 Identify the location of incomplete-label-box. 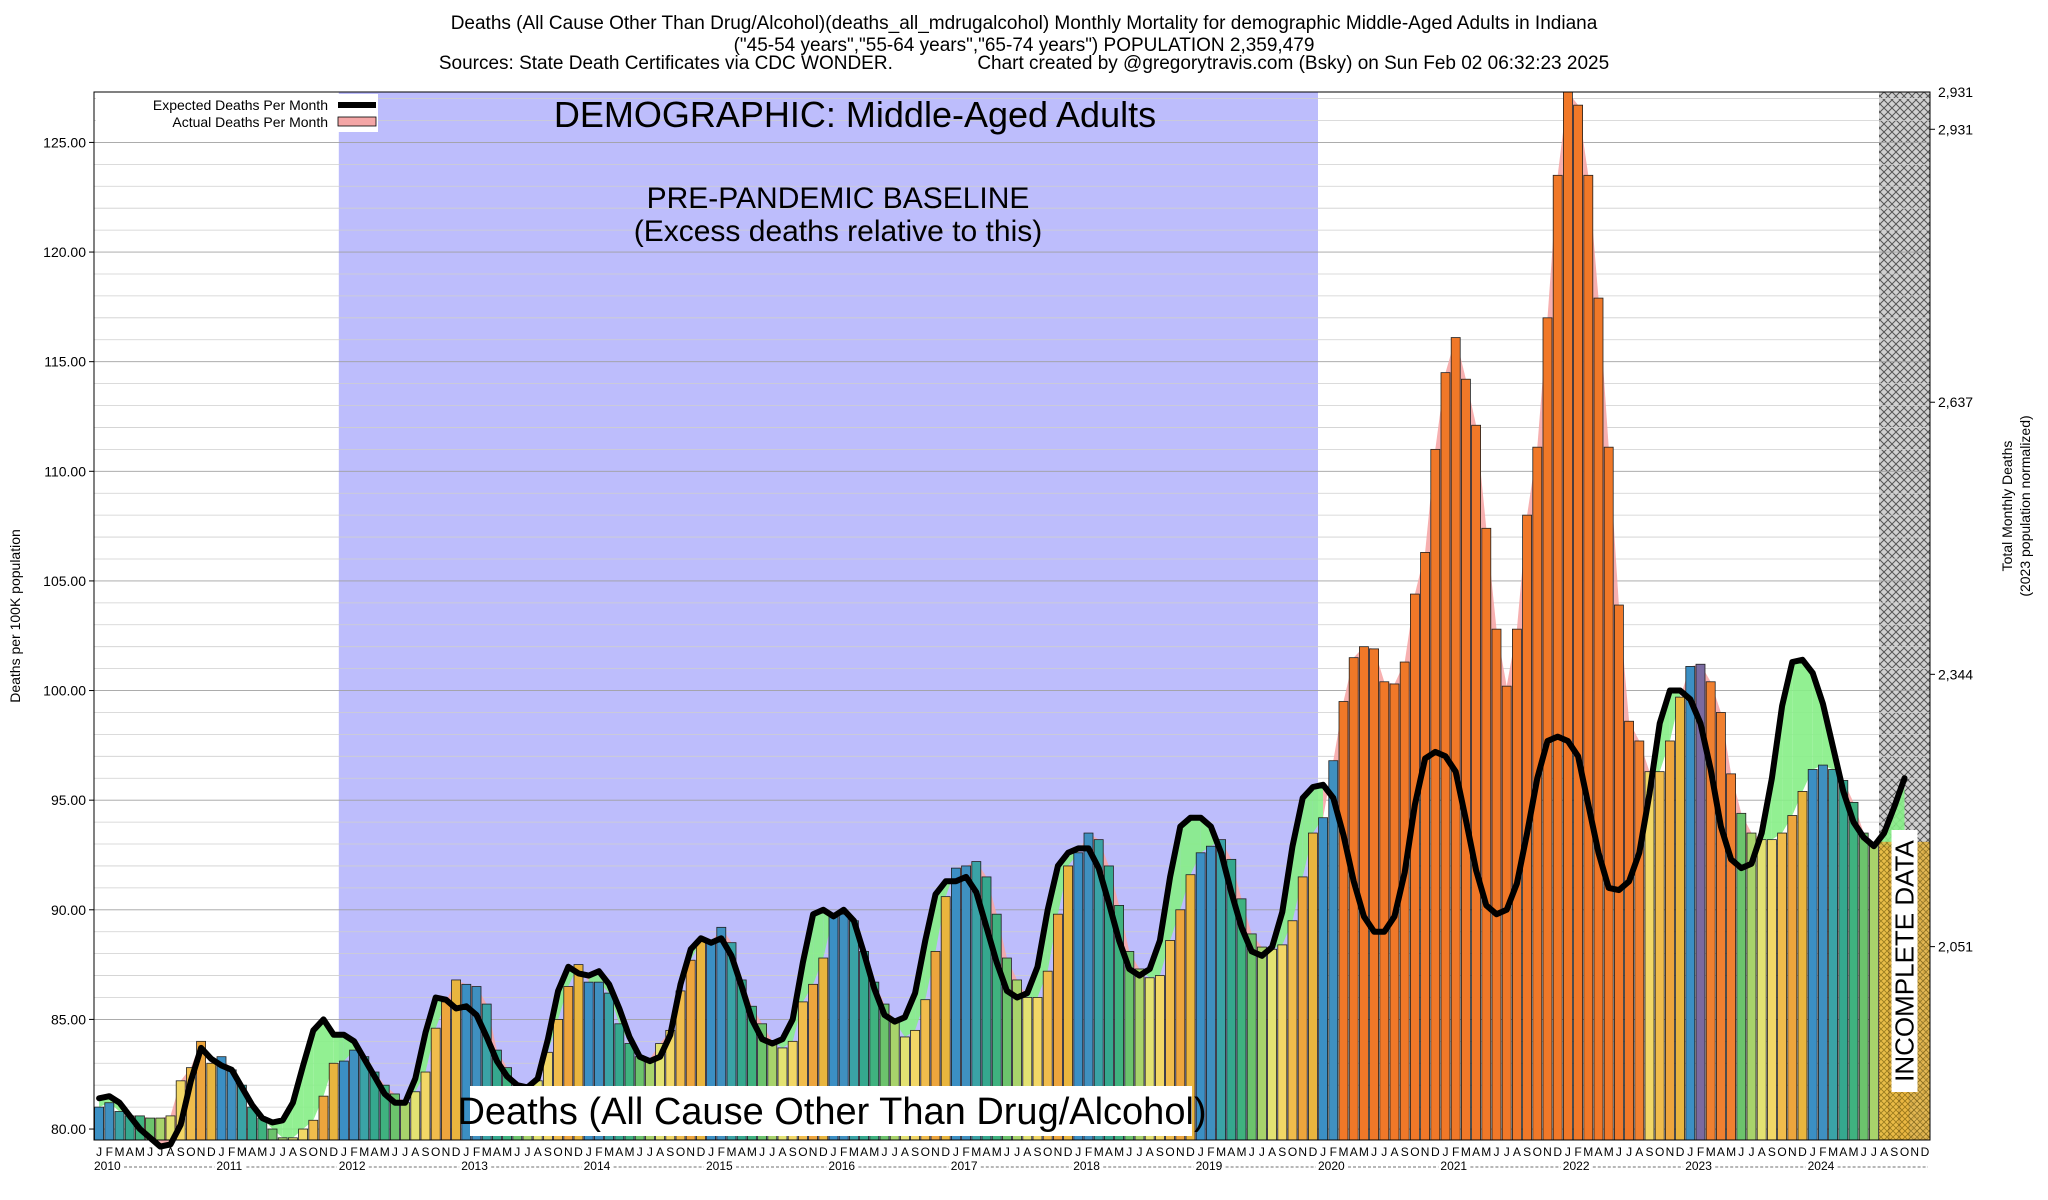
(1904, 961).